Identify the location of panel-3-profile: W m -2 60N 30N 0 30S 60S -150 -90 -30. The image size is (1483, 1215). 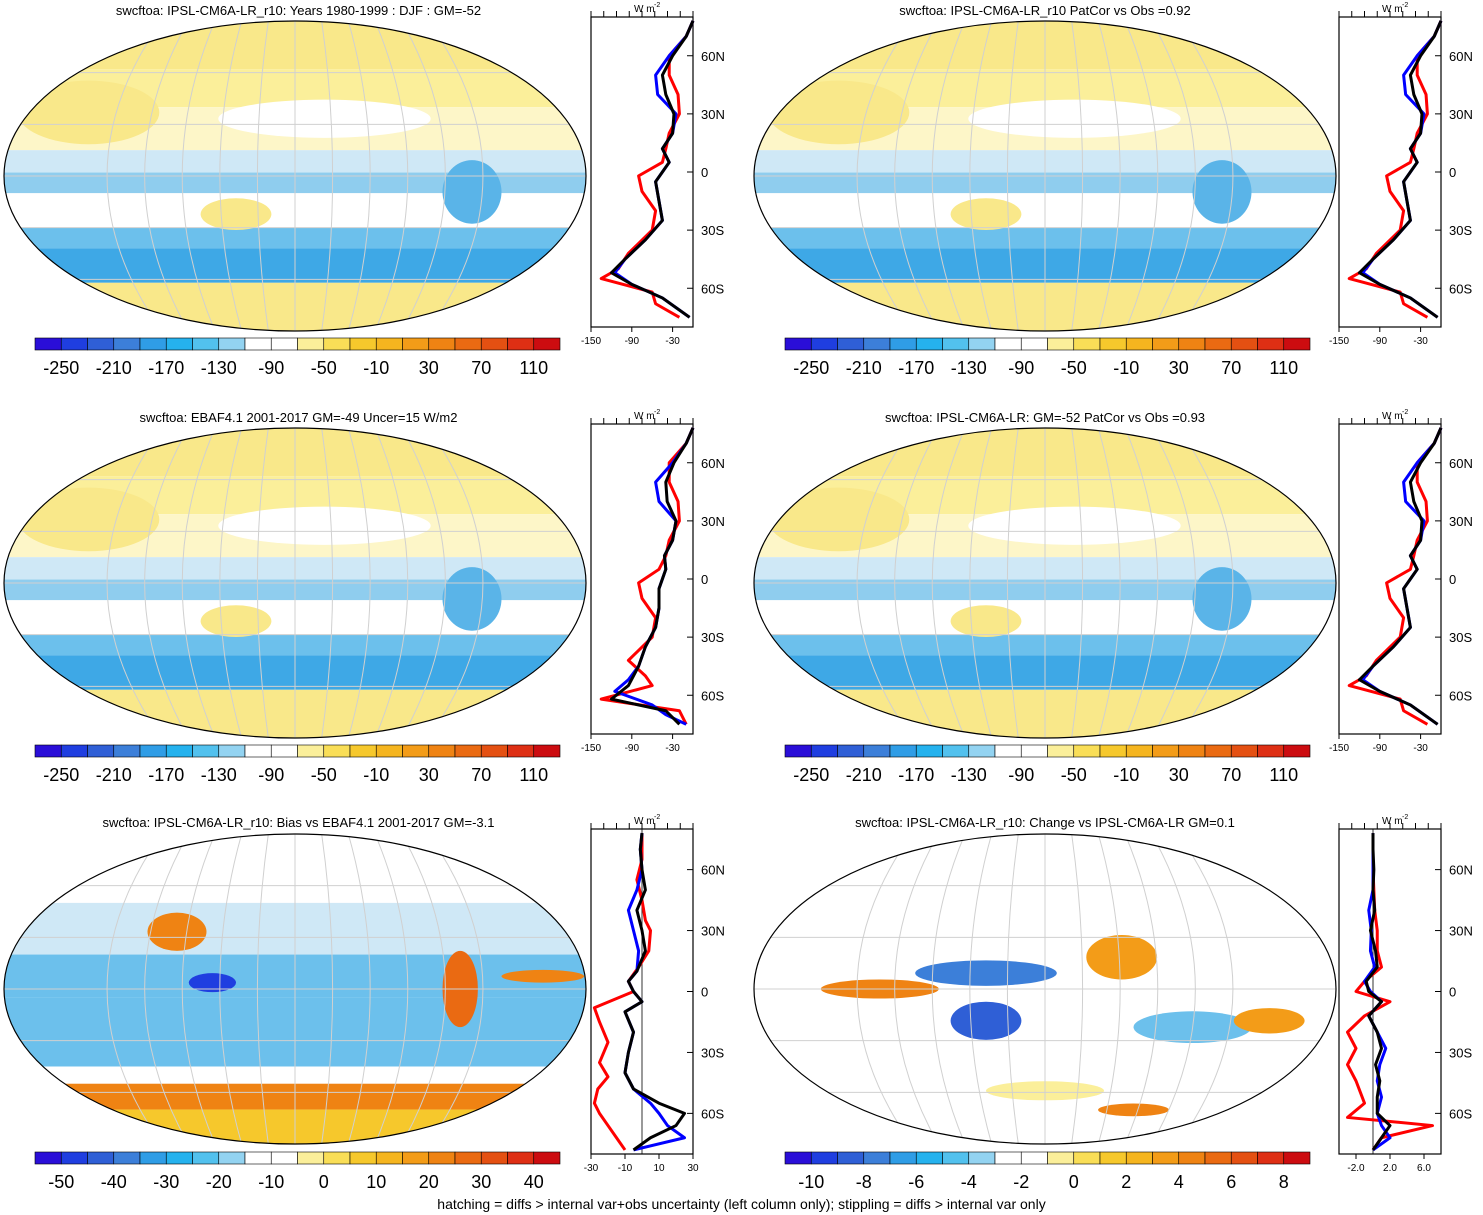
(653, 581).